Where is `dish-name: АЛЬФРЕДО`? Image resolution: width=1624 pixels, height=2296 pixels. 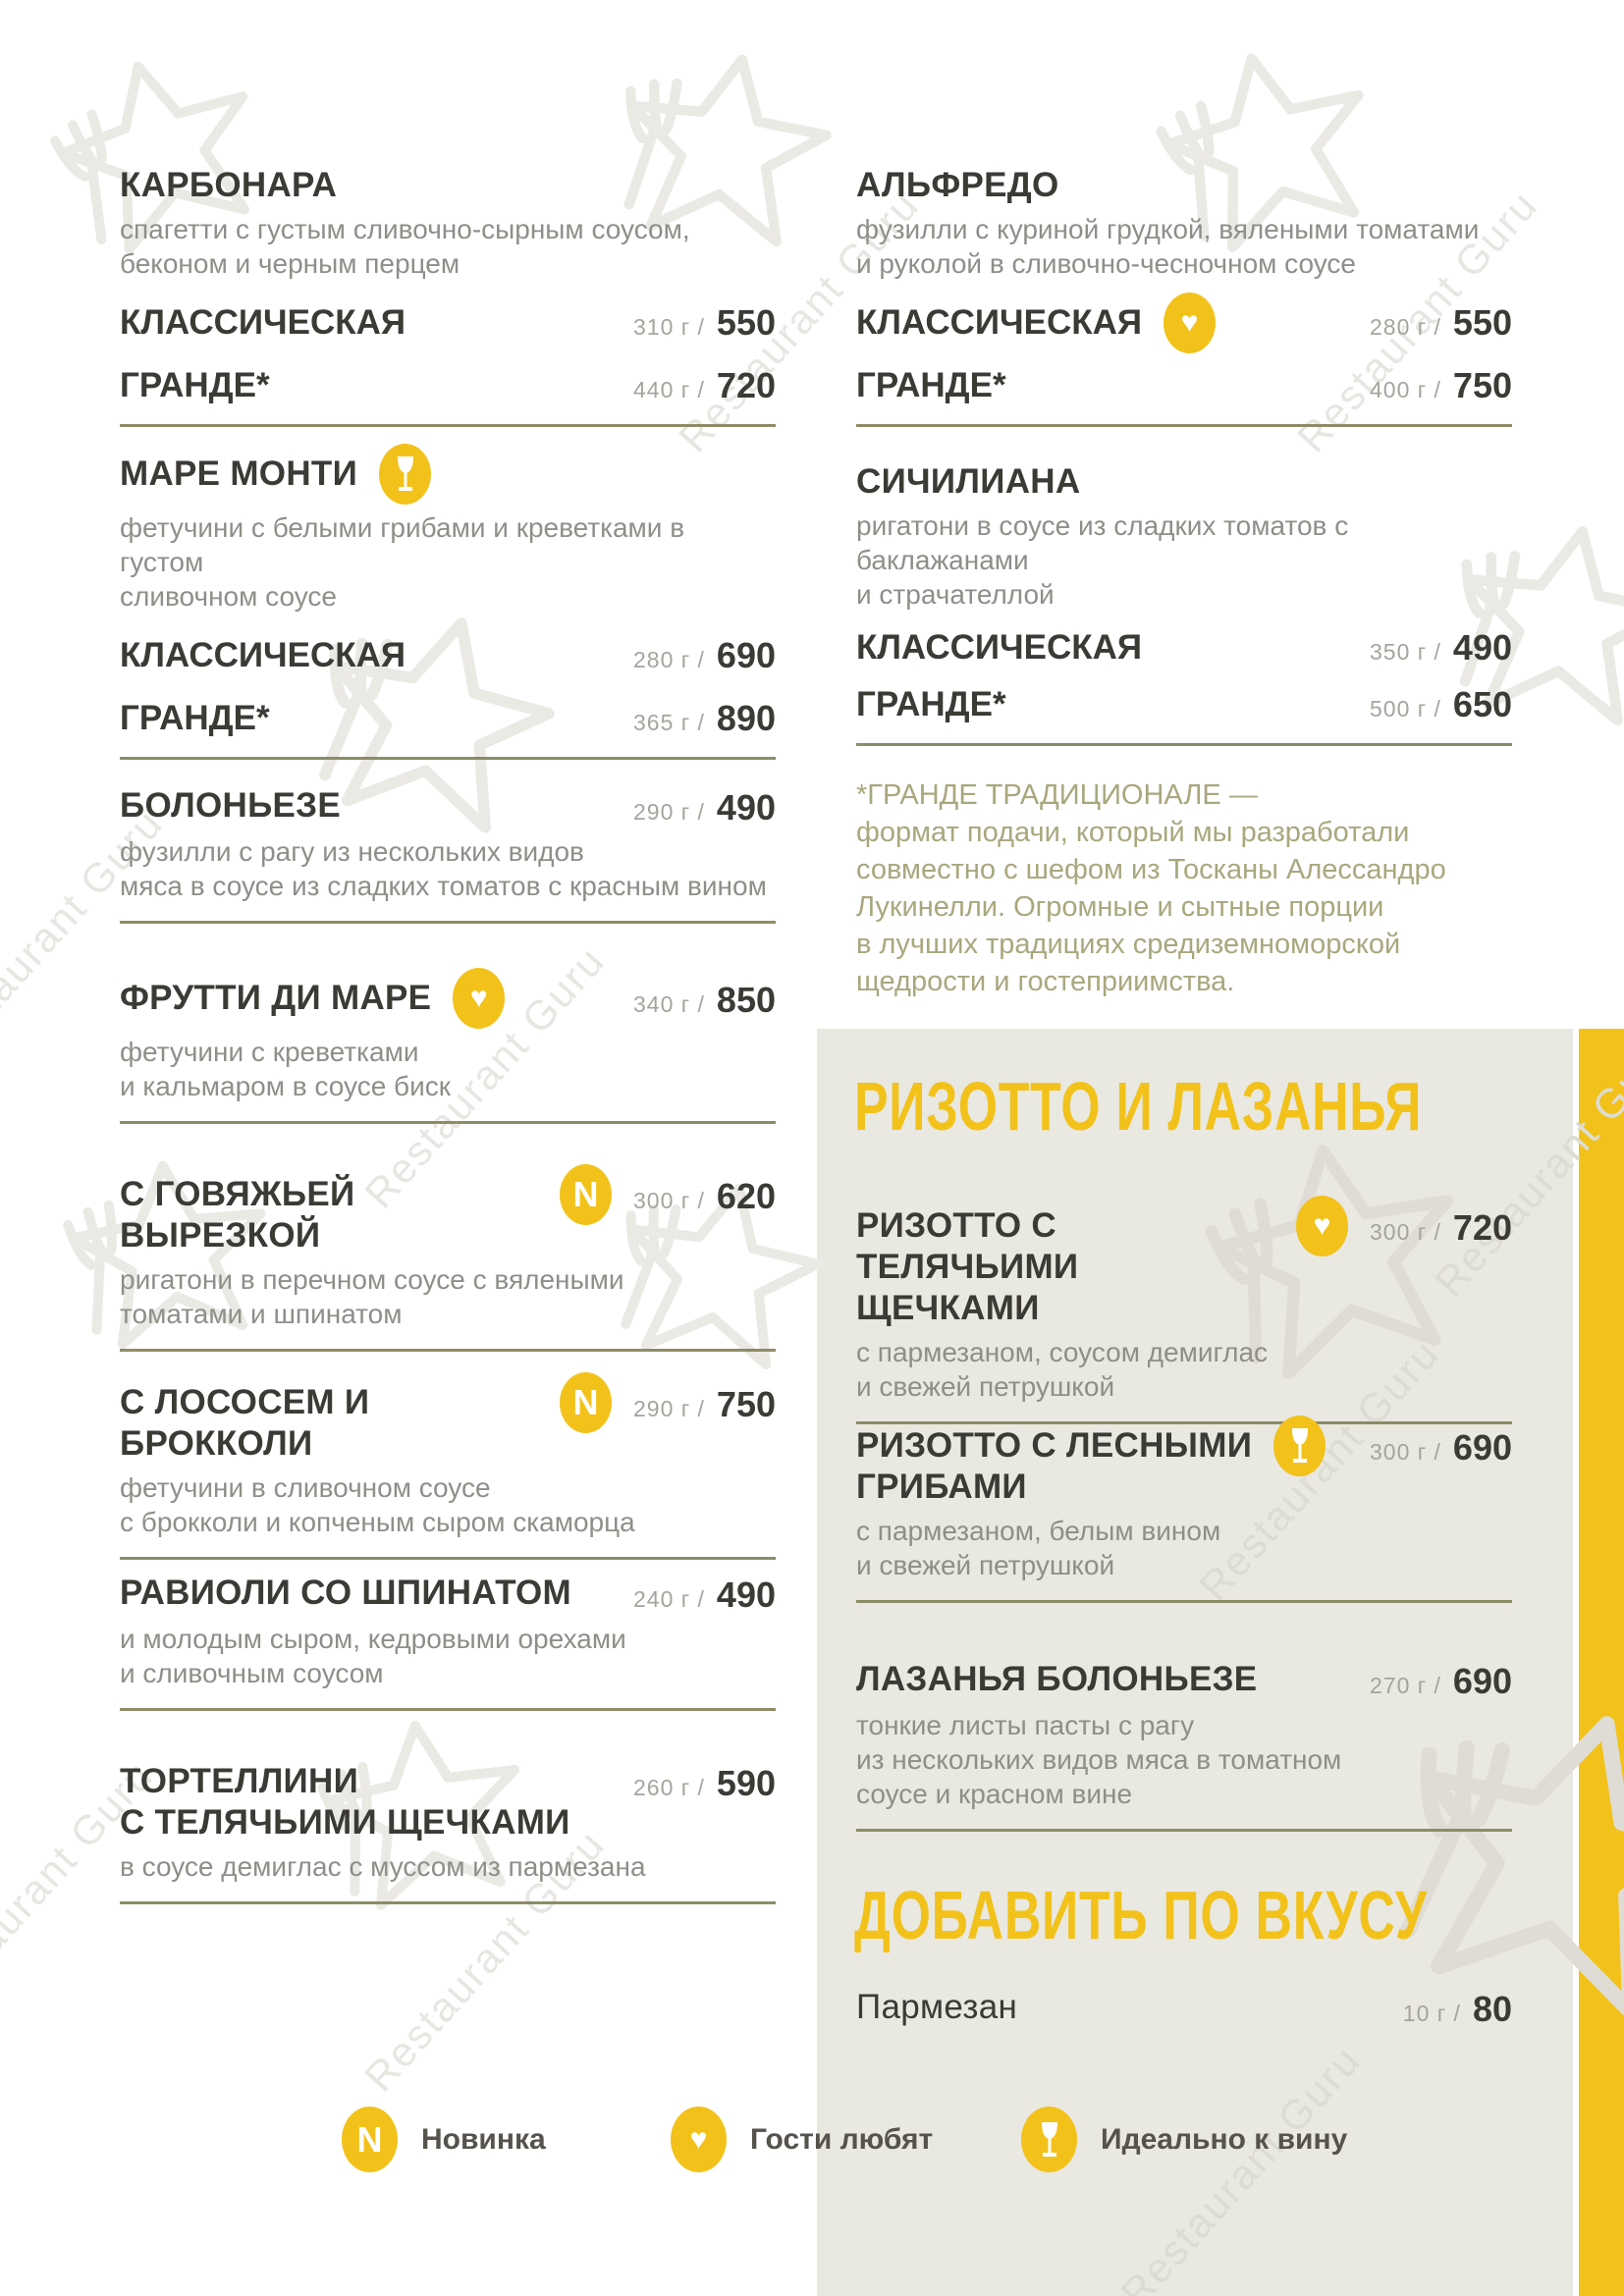
dish-name: АЛЬФРЕДО is located at coordinates (957, 185).